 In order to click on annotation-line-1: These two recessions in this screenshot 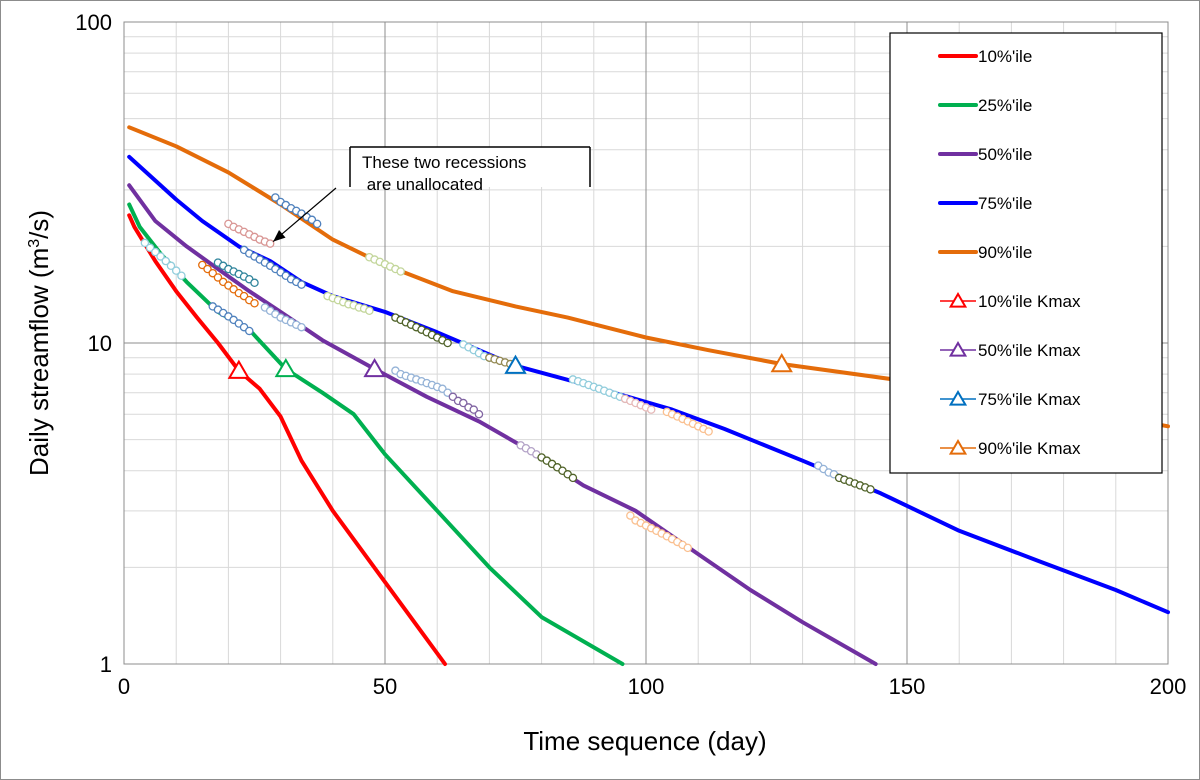, I will do `click(444, 162)`.